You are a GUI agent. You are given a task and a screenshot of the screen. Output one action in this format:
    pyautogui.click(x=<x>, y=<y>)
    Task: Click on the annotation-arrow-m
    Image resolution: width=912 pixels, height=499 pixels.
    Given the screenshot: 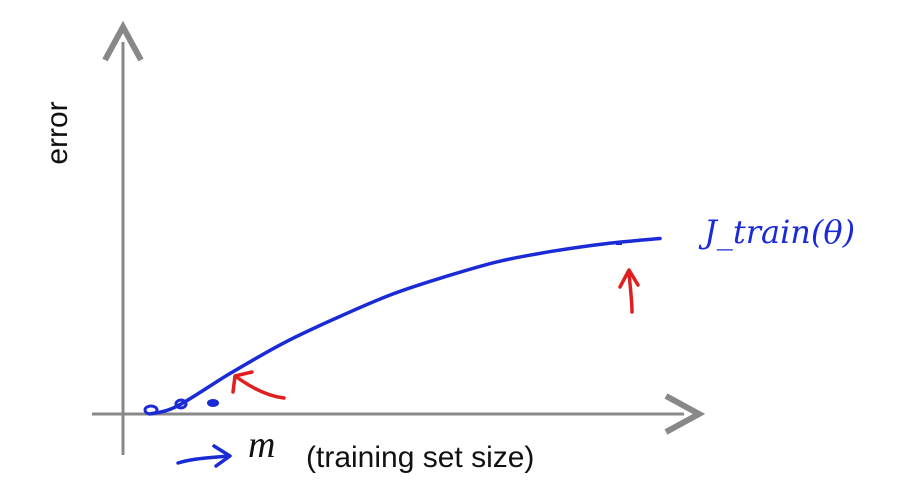 What is the action you would take?
    pyautogui.click(x=203, y=459)
    